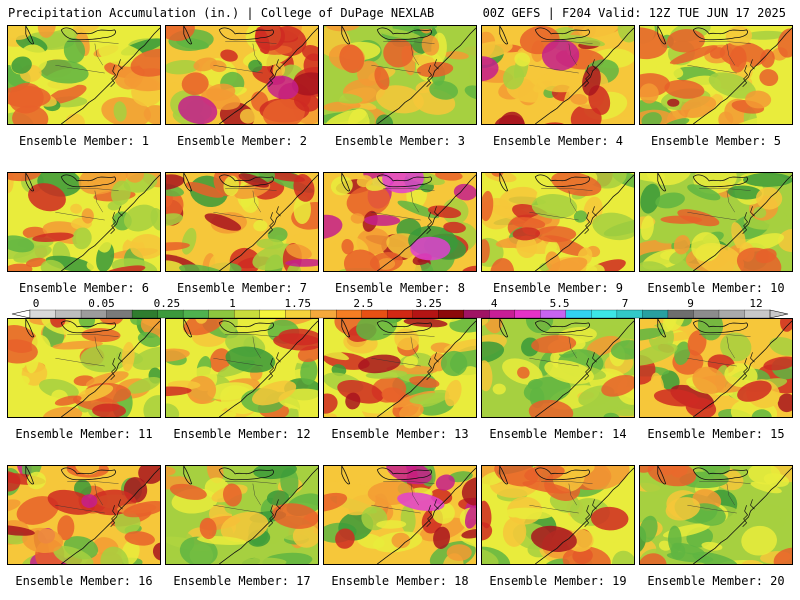 This screenshot has width=800, height=600. What do you see at coordinates (400, 434) in the screenshot?
I see `ensemble-member-label: Ensemble Member: 13` at bounding box center [400, 434].